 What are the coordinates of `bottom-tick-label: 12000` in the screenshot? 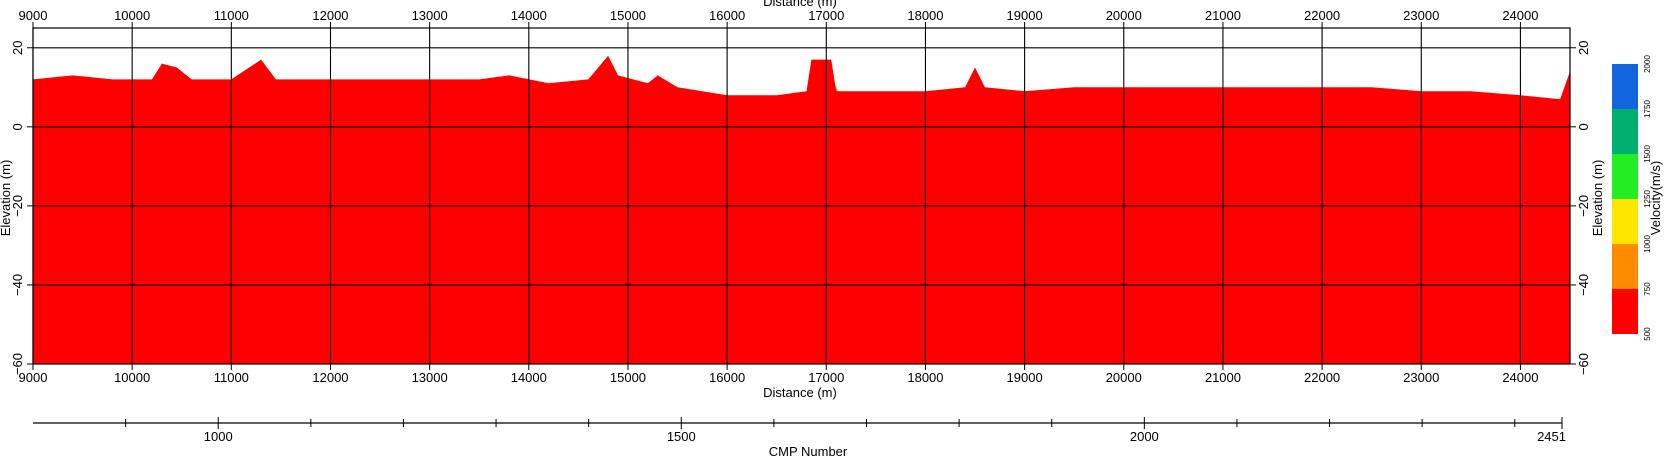 It's located at (330, 377).